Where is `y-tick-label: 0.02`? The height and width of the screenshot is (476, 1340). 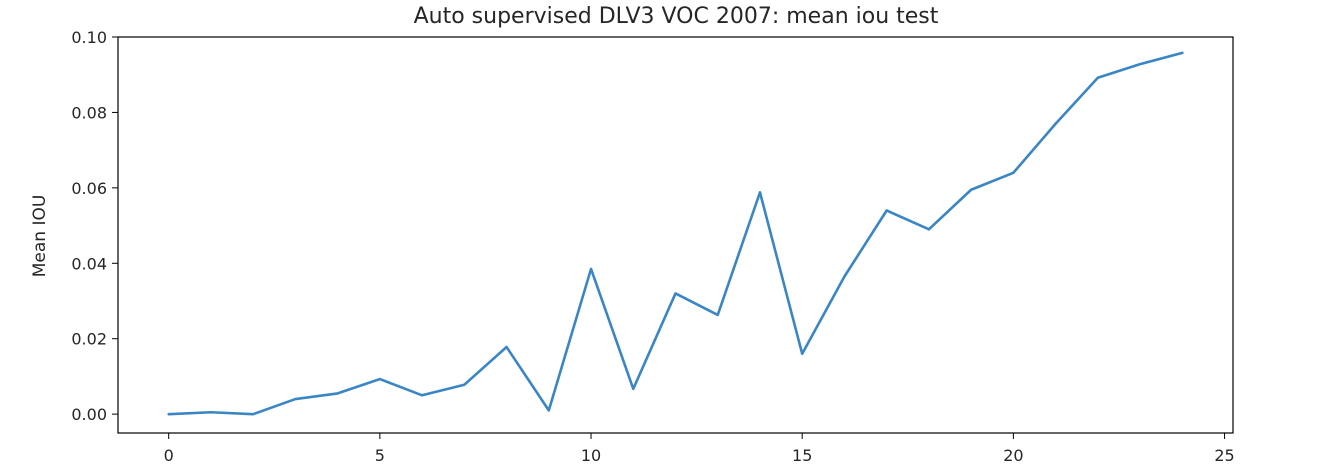 y-tick-label: 0.02 is located at coordinates (89, 339).